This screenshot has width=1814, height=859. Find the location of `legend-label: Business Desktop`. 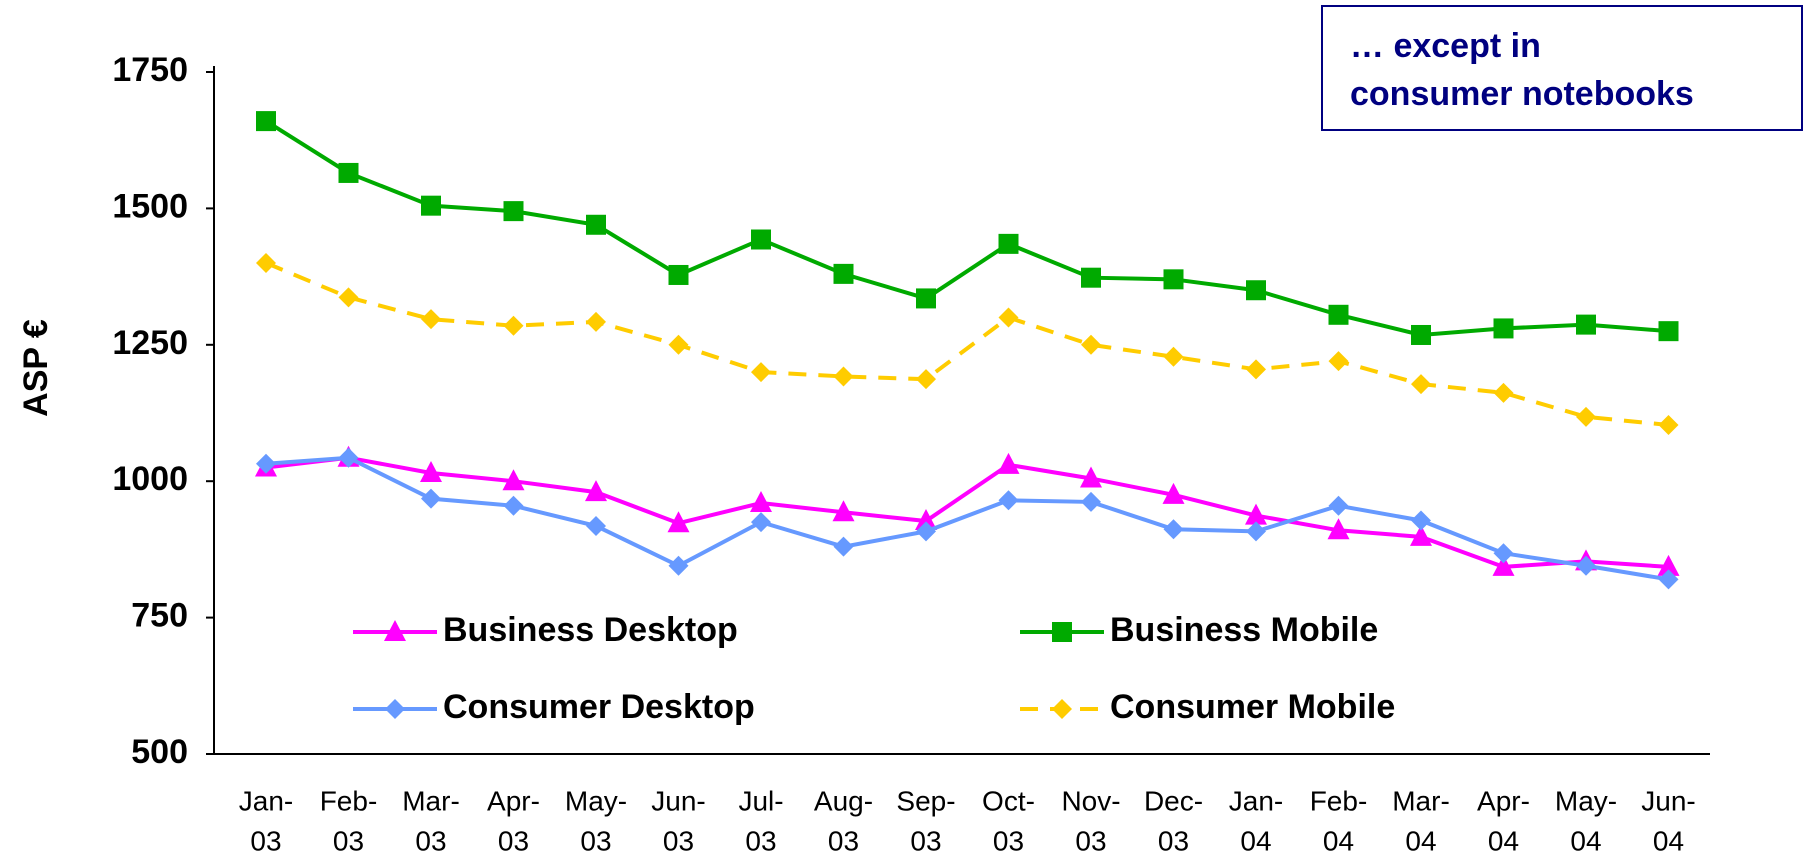

legend-label: Business Desktop is located at coordinates (590, 630).